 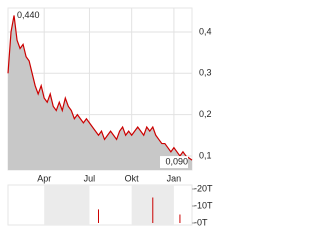 What do you see at coordinates (205, 155) in the screenshot?
I see `y-tick-label: 0,1` at bounding box center [205, 155].